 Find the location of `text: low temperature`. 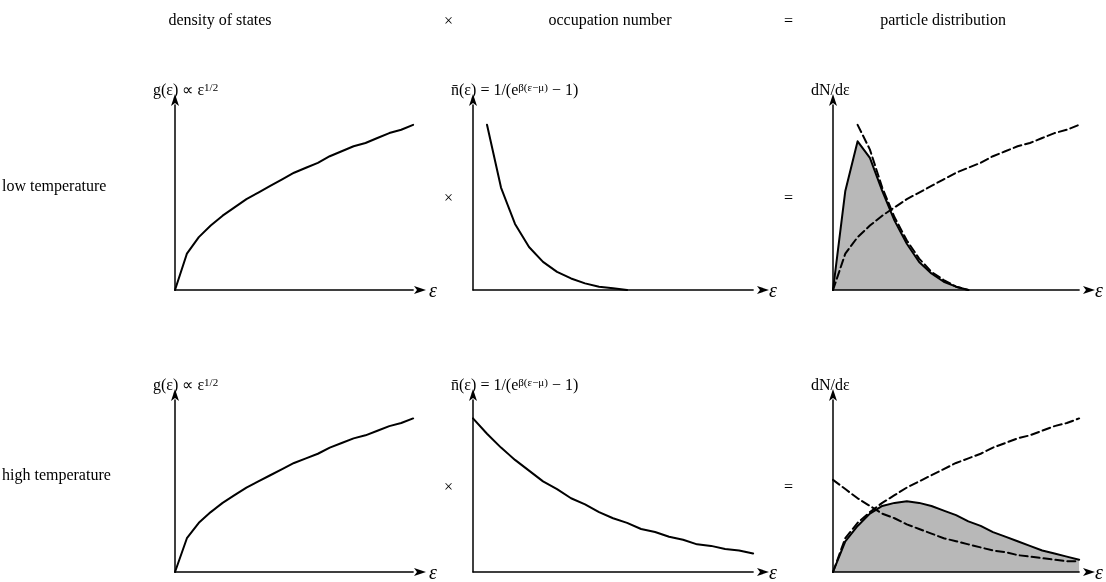

text: low temperature is located at coordinates (54, 186).